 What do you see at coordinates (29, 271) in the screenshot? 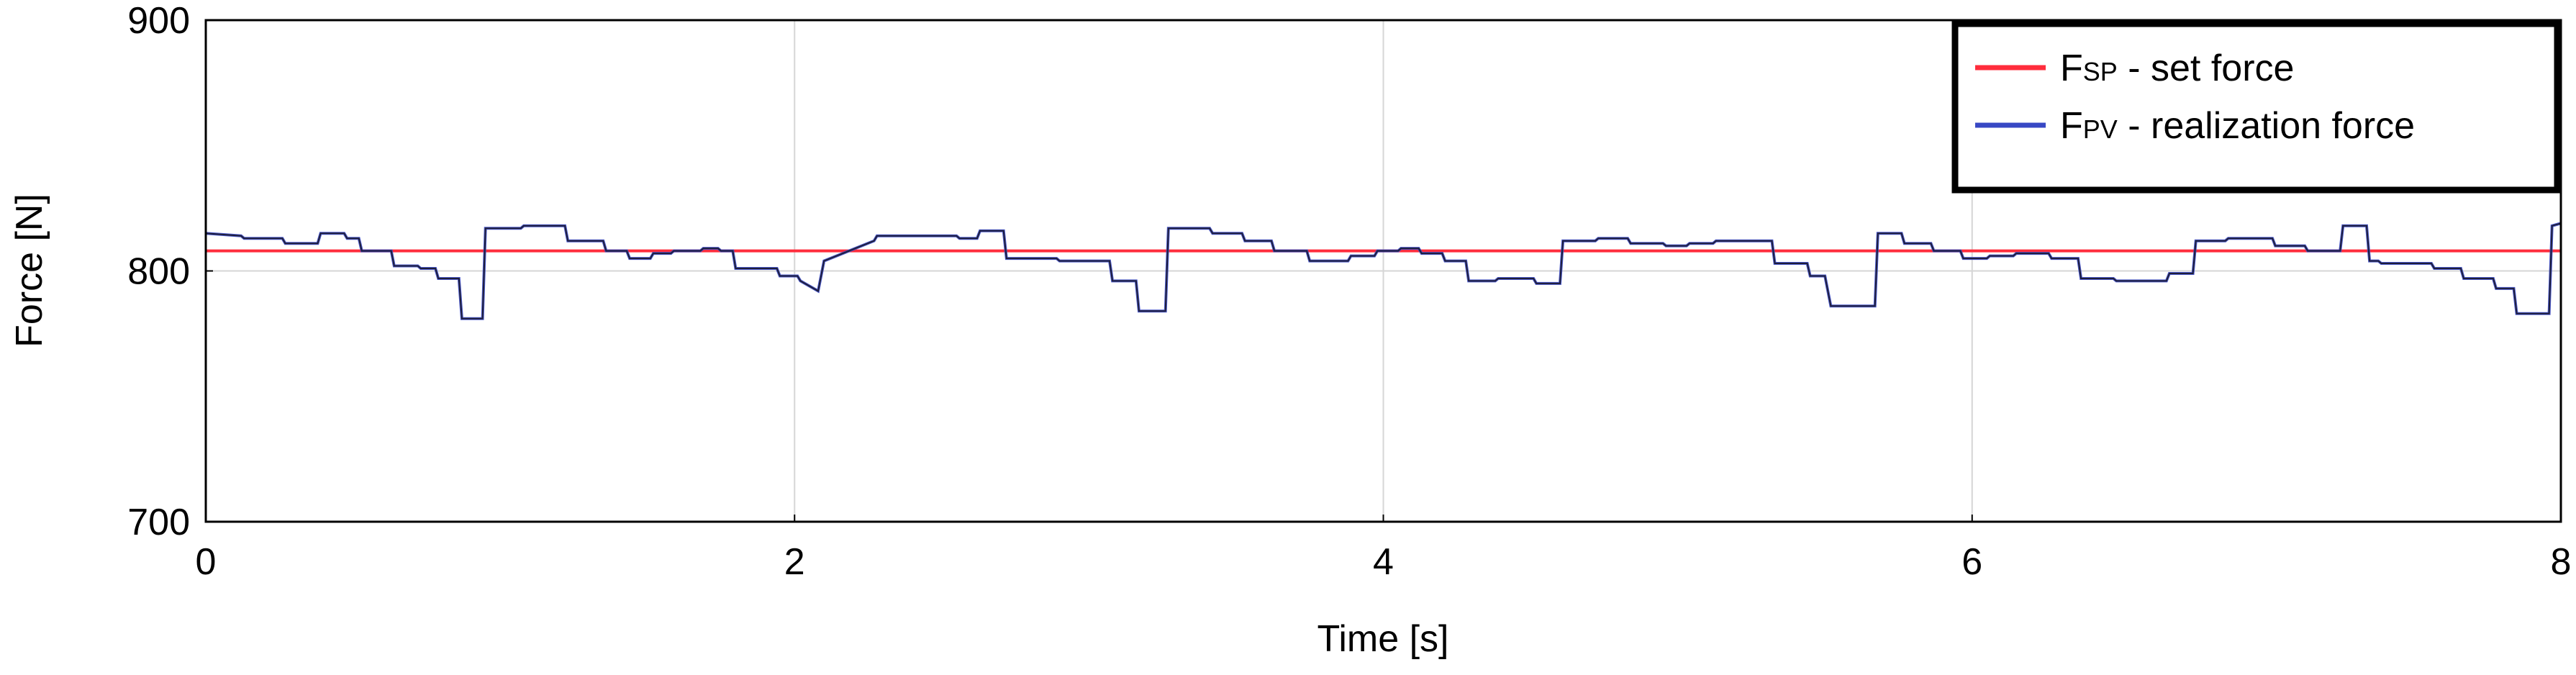
I see `y-axis-label: Force [N]` at bounding box center [29, 271].